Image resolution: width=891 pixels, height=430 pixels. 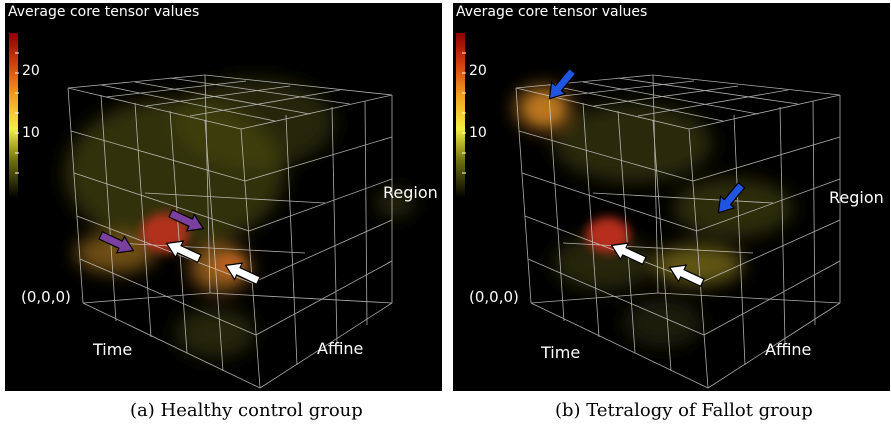 What do you see at coordinates (13, 115) in the screenshot?
I see `colorbar-a` at bounding box center [13, 115].